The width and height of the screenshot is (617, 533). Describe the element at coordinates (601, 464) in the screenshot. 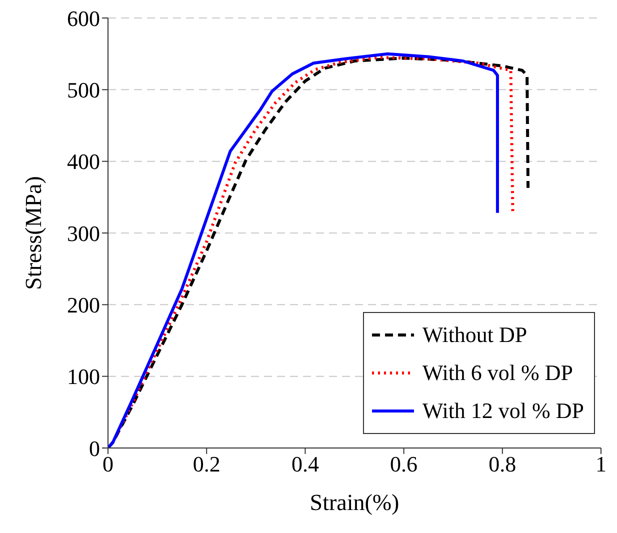

I see `x-tick-label: 1` at that location.